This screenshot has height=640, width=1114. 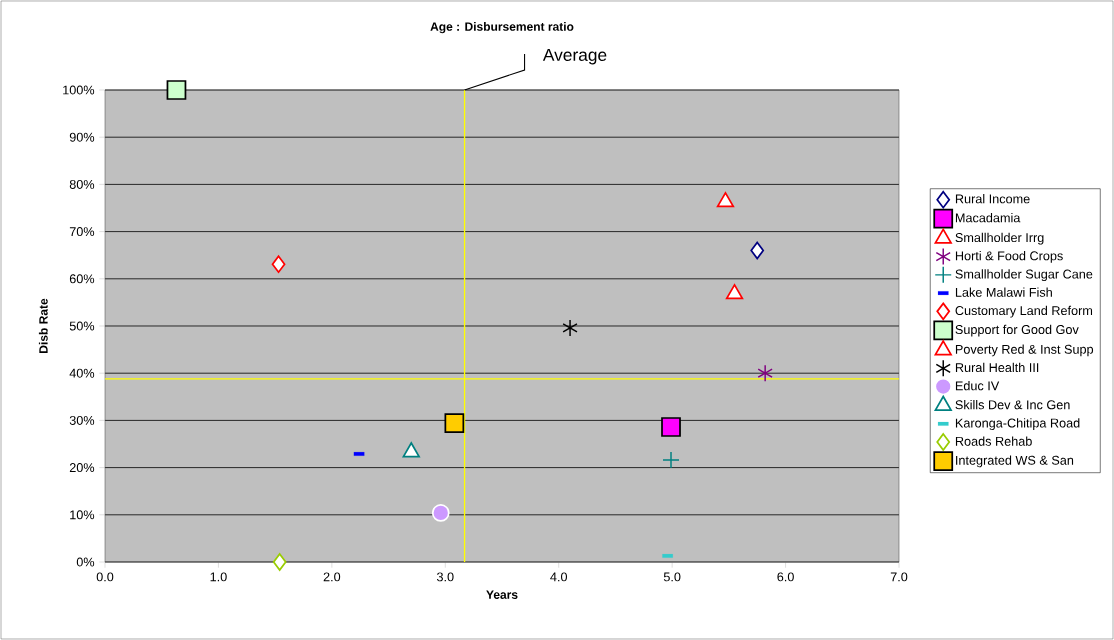 I want to click on x-tick-label: 2.0, so click(x=332, y=577).